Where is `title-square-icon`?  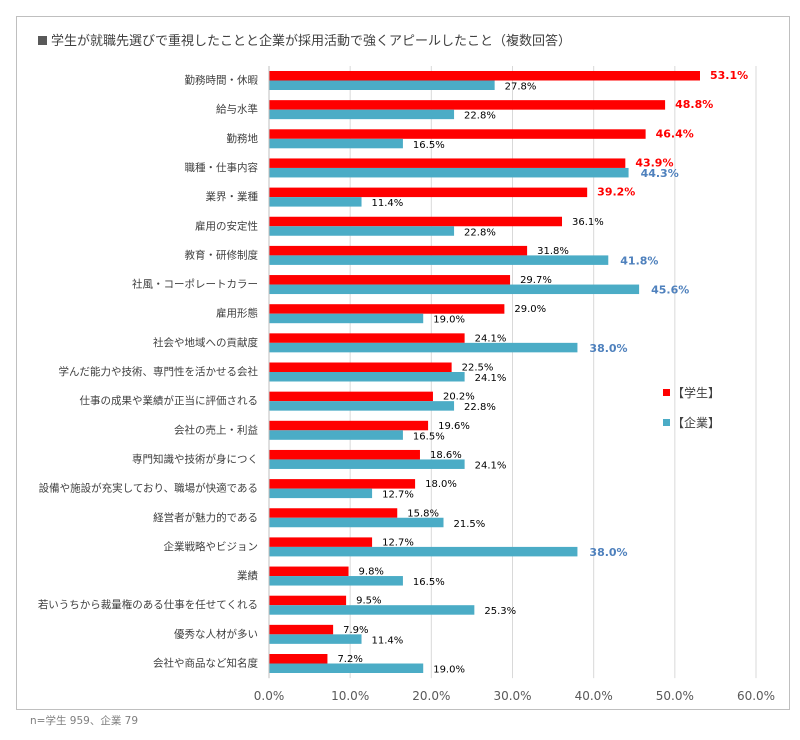 title-square-icon is located at coordinates (42, 40).